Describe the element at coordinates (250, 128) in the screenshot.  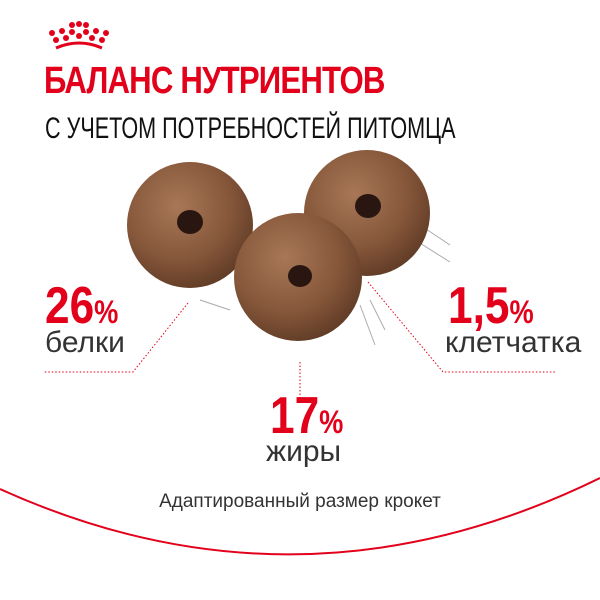
I see `page-subtitle: С УЧЕТОМ ПОТРЕБНОСТЕЙ ПИТОМЦА` at that location.